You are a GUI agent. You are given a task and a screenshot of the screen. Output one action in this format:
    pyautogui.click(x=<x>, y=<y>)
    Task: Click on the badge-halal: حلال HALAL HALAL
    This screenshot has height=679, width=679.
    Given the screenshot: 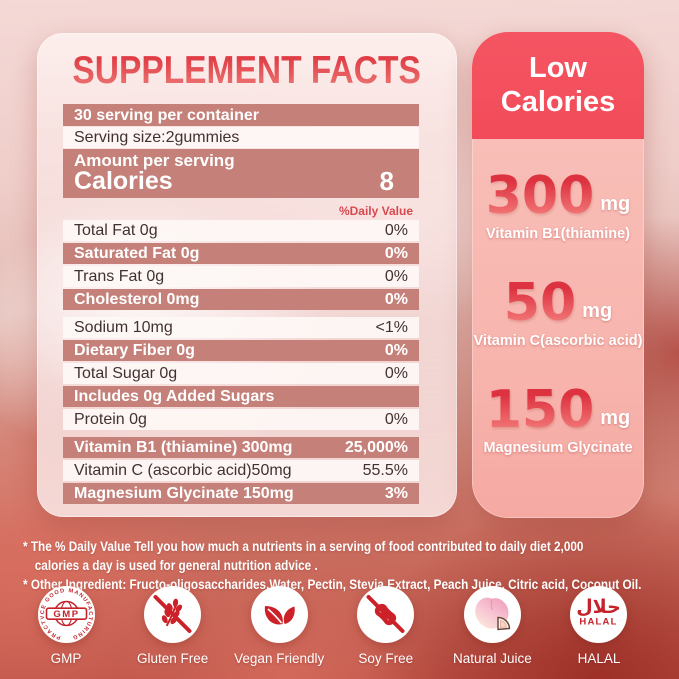 What is the action you would take?
    pyautogui.click(x=599, y=626)
    